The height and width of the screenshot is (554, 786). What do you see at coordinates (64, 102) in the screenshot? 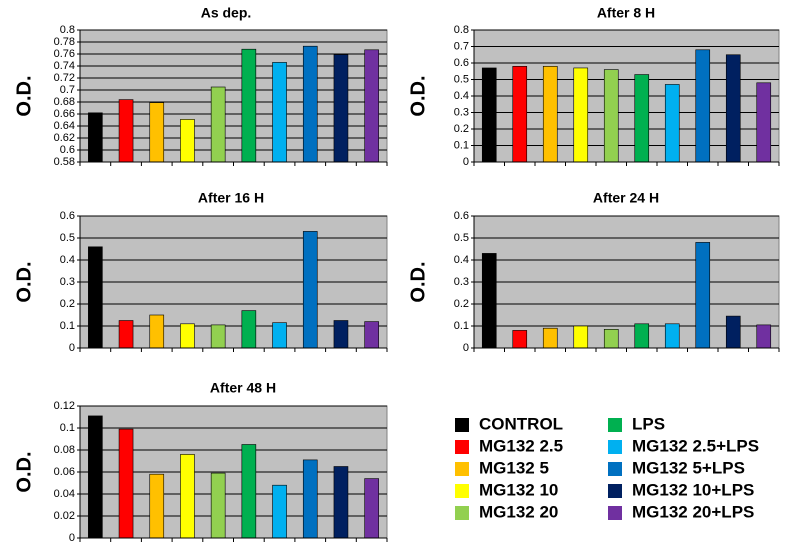
I see `y-tick-label: 0.68` at bounding box center [64, 102].